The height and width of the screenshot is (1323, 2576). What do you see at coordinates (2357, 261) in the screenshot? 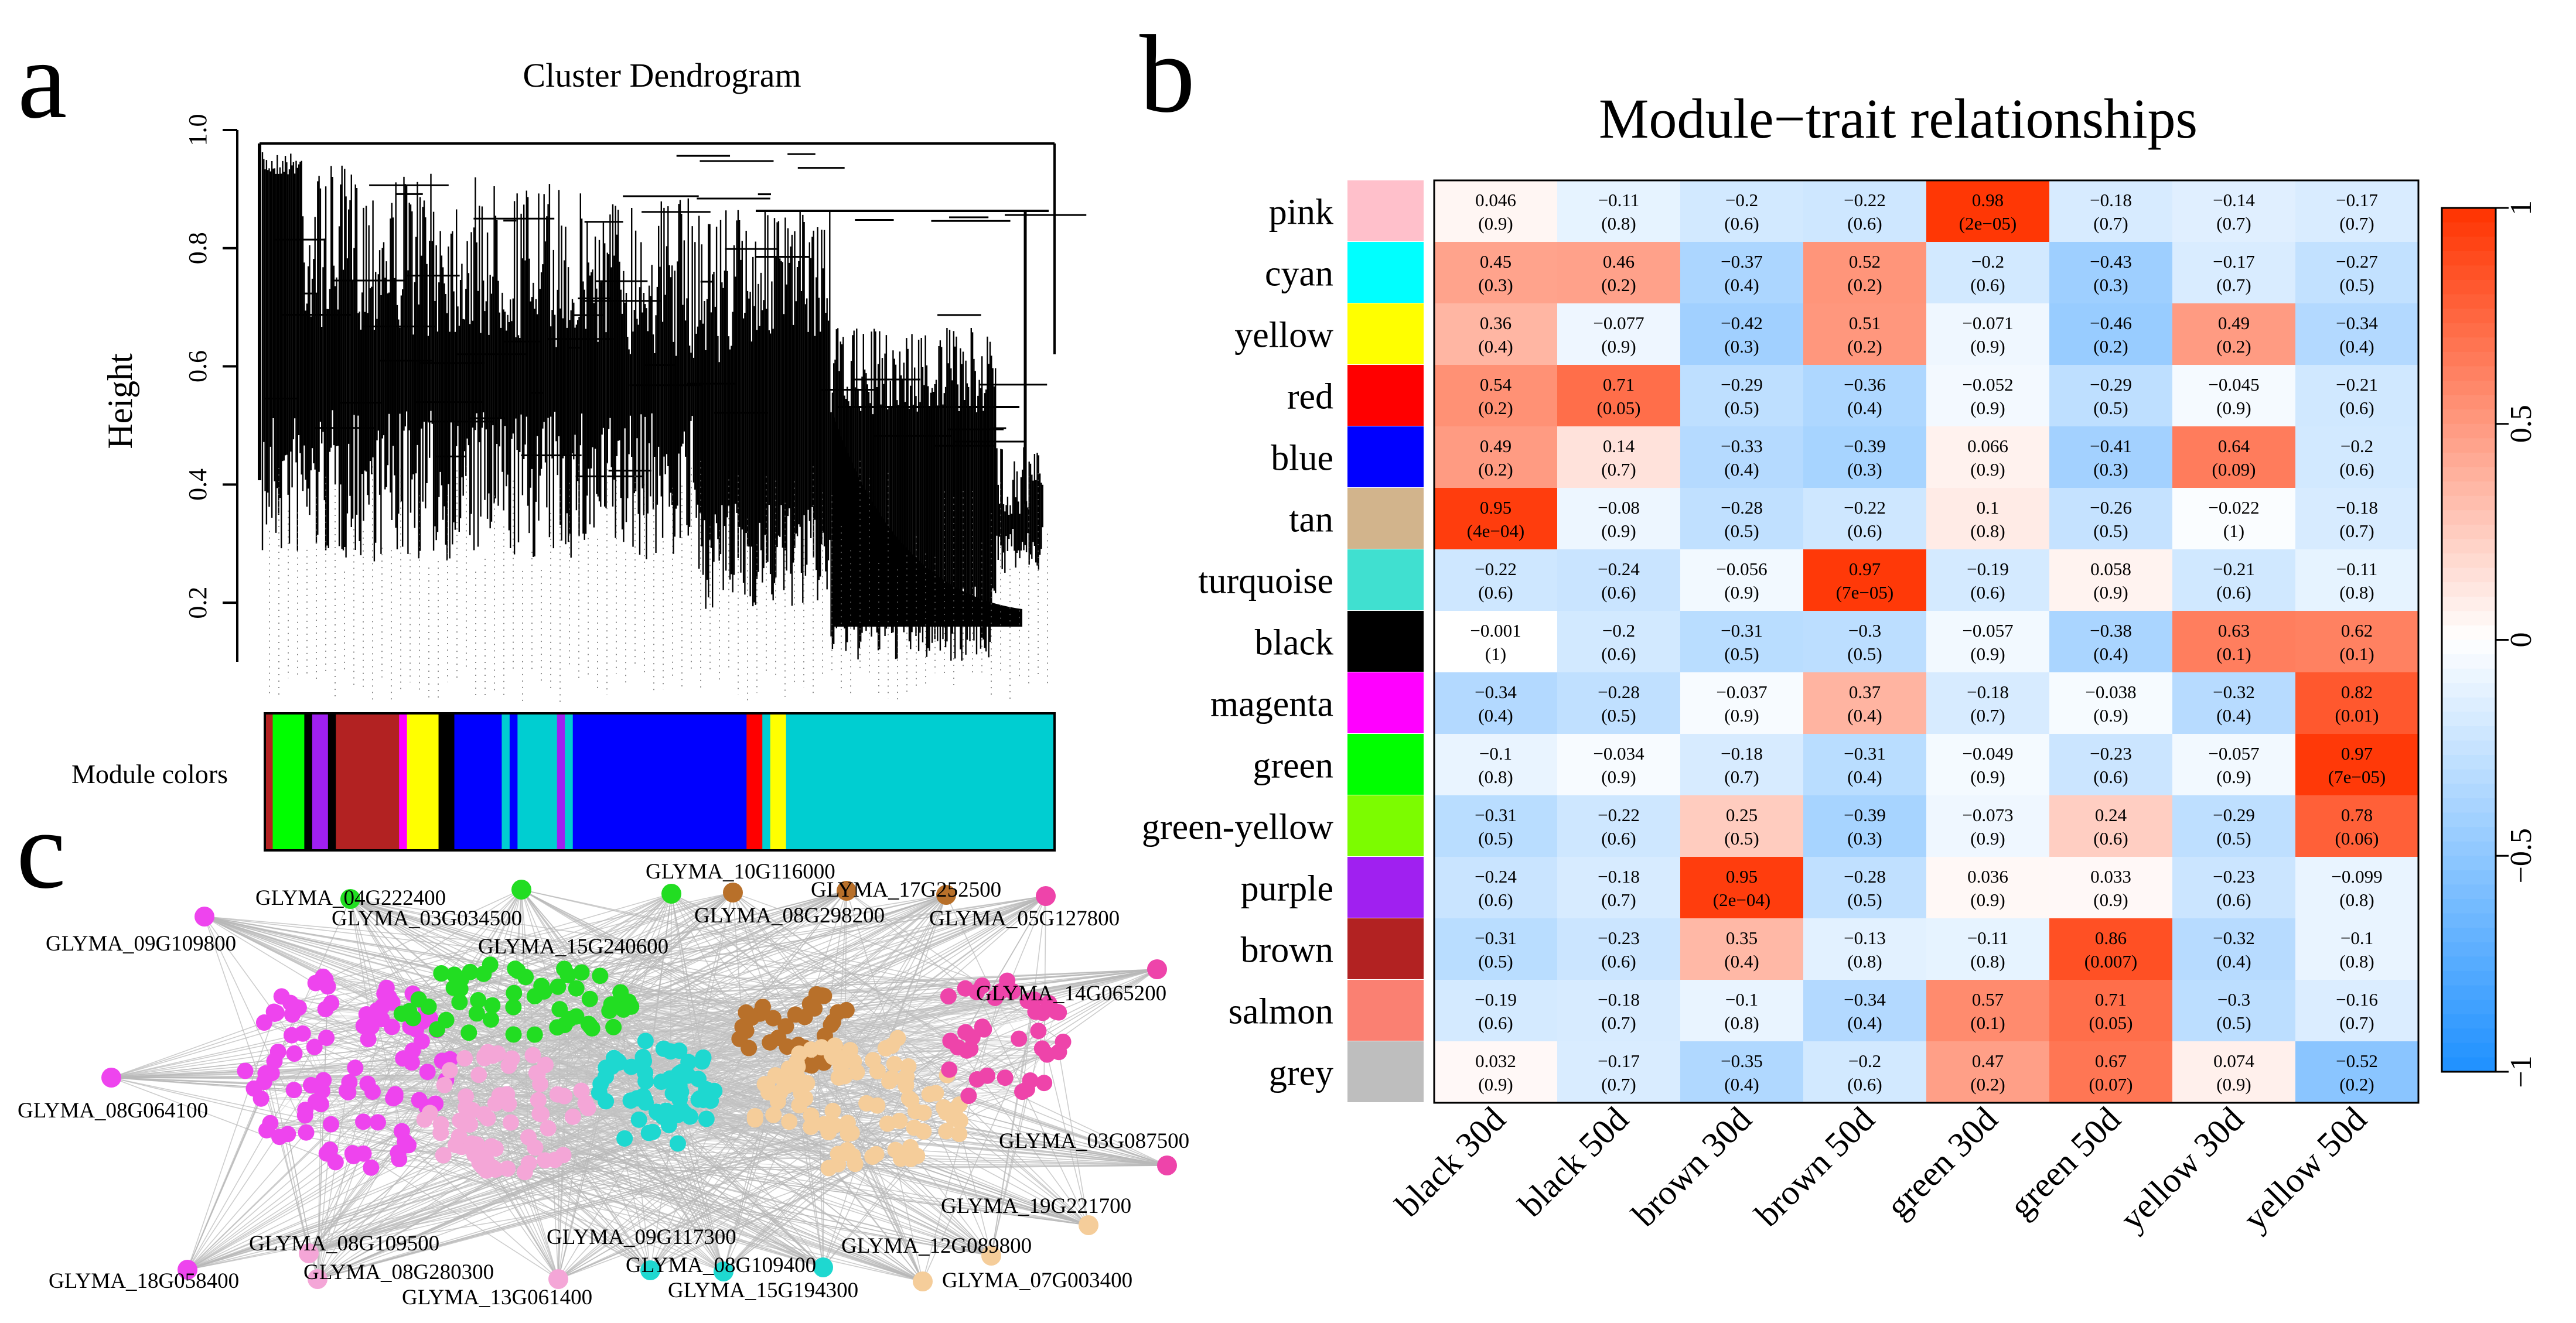
I see `cell-value: −0.27` at bounding box center [2357, 261].